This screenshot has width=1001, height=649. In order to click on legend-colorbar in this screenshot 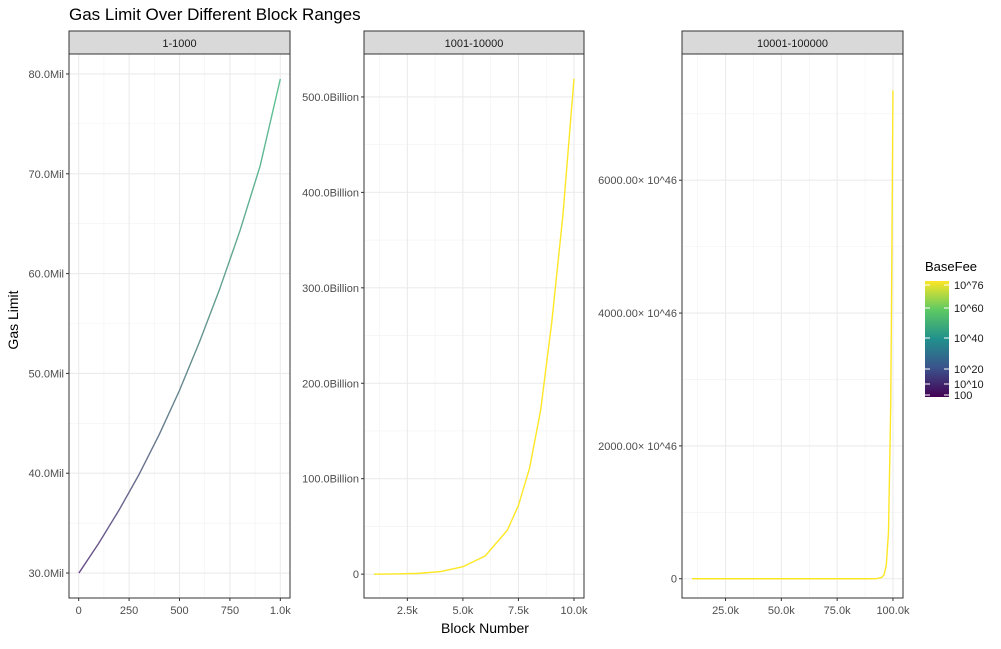, I will do `click(937, 339)`.